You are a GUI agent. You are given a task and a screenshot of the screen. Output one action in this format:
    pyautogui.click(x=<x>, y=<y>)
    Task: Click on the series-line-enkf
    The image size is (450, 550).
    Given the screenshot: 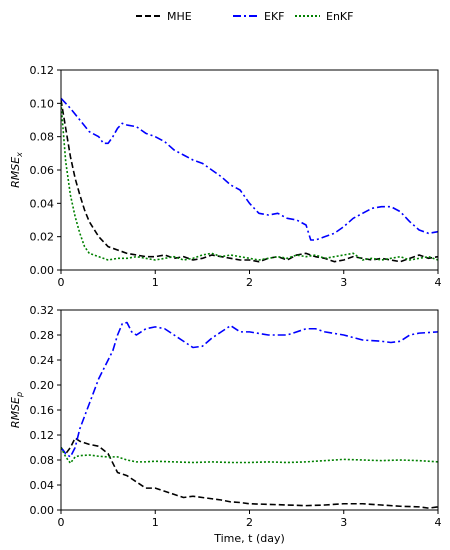 What is the action you would take?
    pyautogui.click(x=249, y=455)
    